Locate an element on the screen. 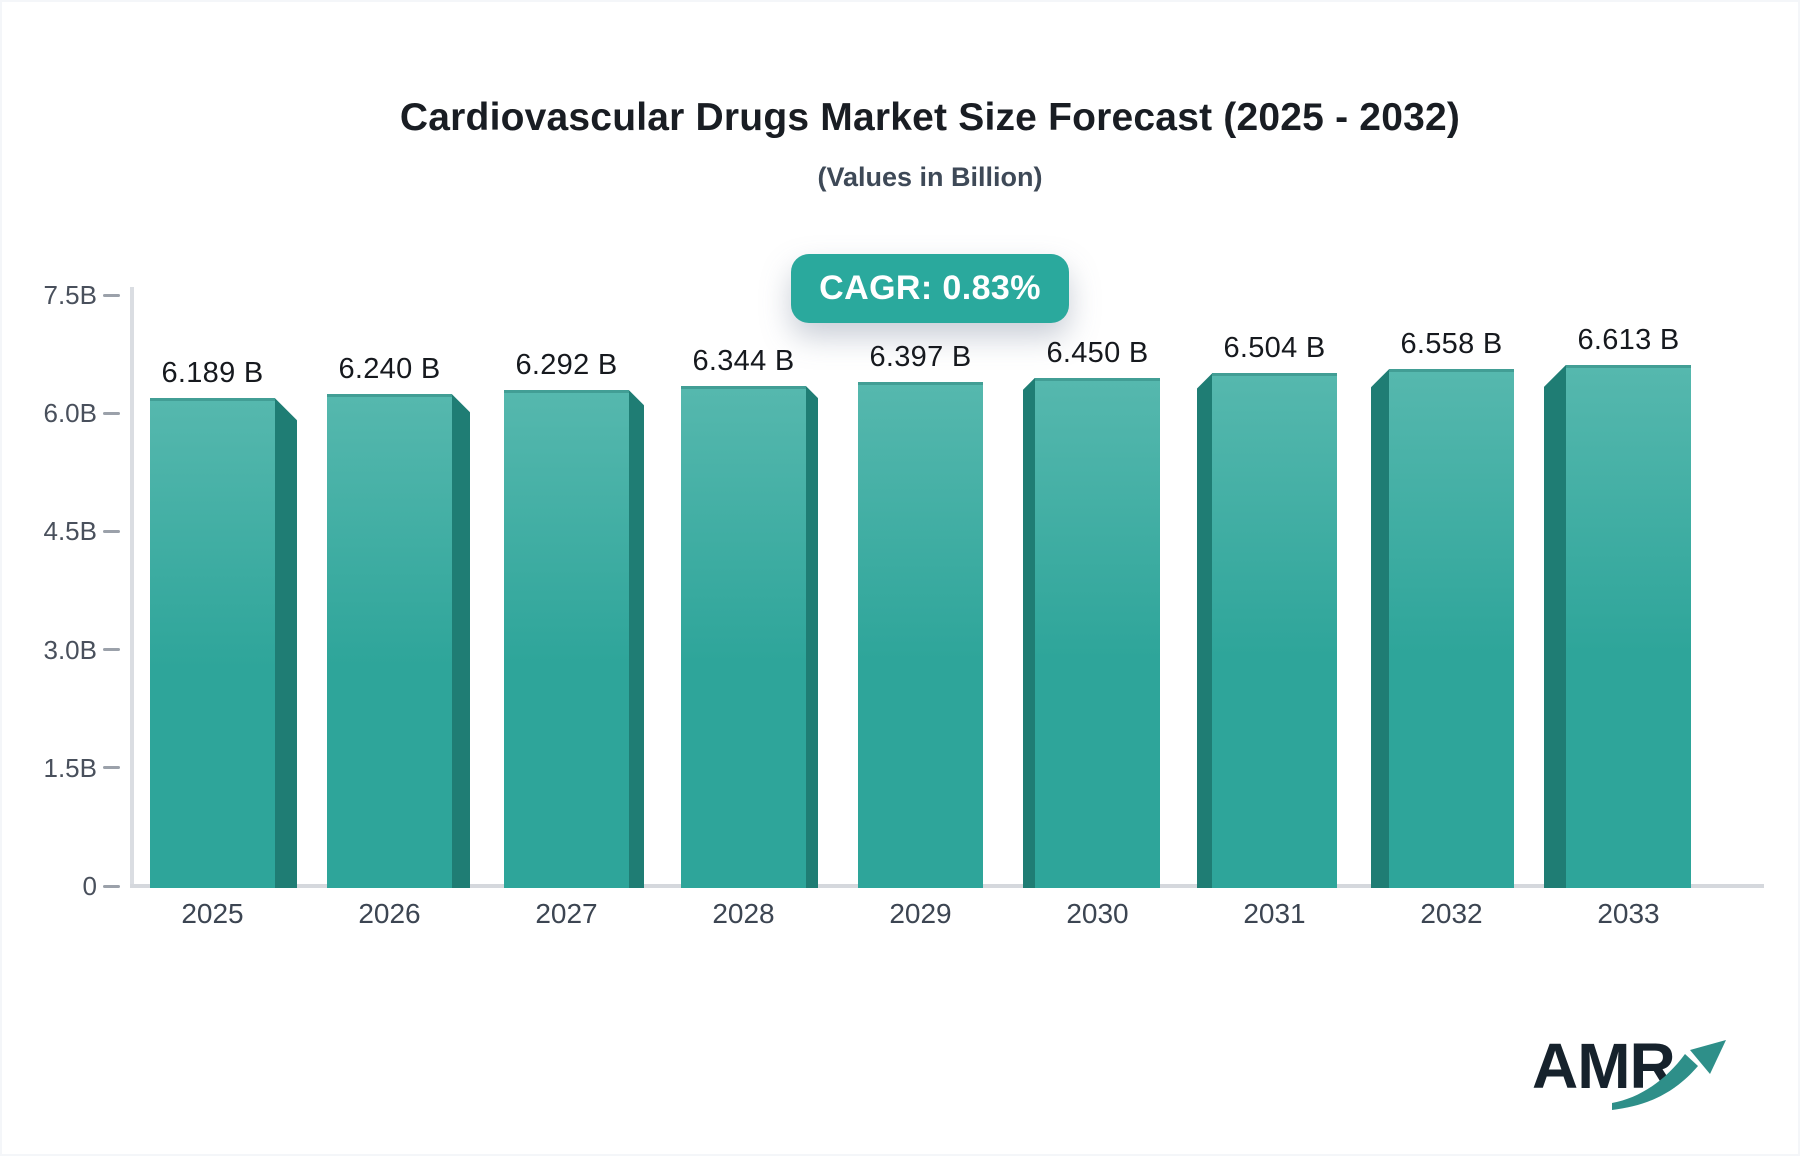 This screenshot has width=1800, height=1156. x-axis-tick-label: 2030 is located at coordinates (1097, 913).